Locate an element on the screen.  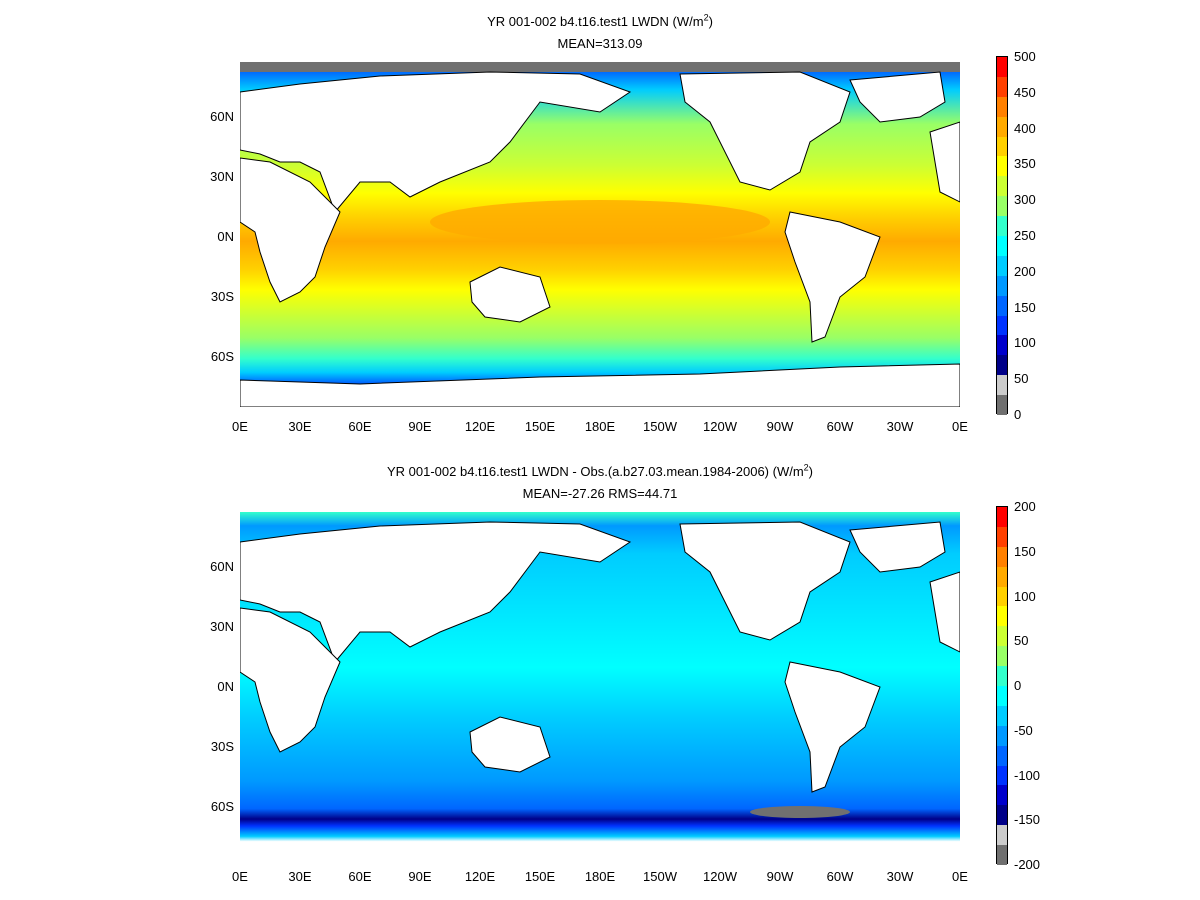
colorbar-tick-label: 250 is located at coordinates (1025, 235).